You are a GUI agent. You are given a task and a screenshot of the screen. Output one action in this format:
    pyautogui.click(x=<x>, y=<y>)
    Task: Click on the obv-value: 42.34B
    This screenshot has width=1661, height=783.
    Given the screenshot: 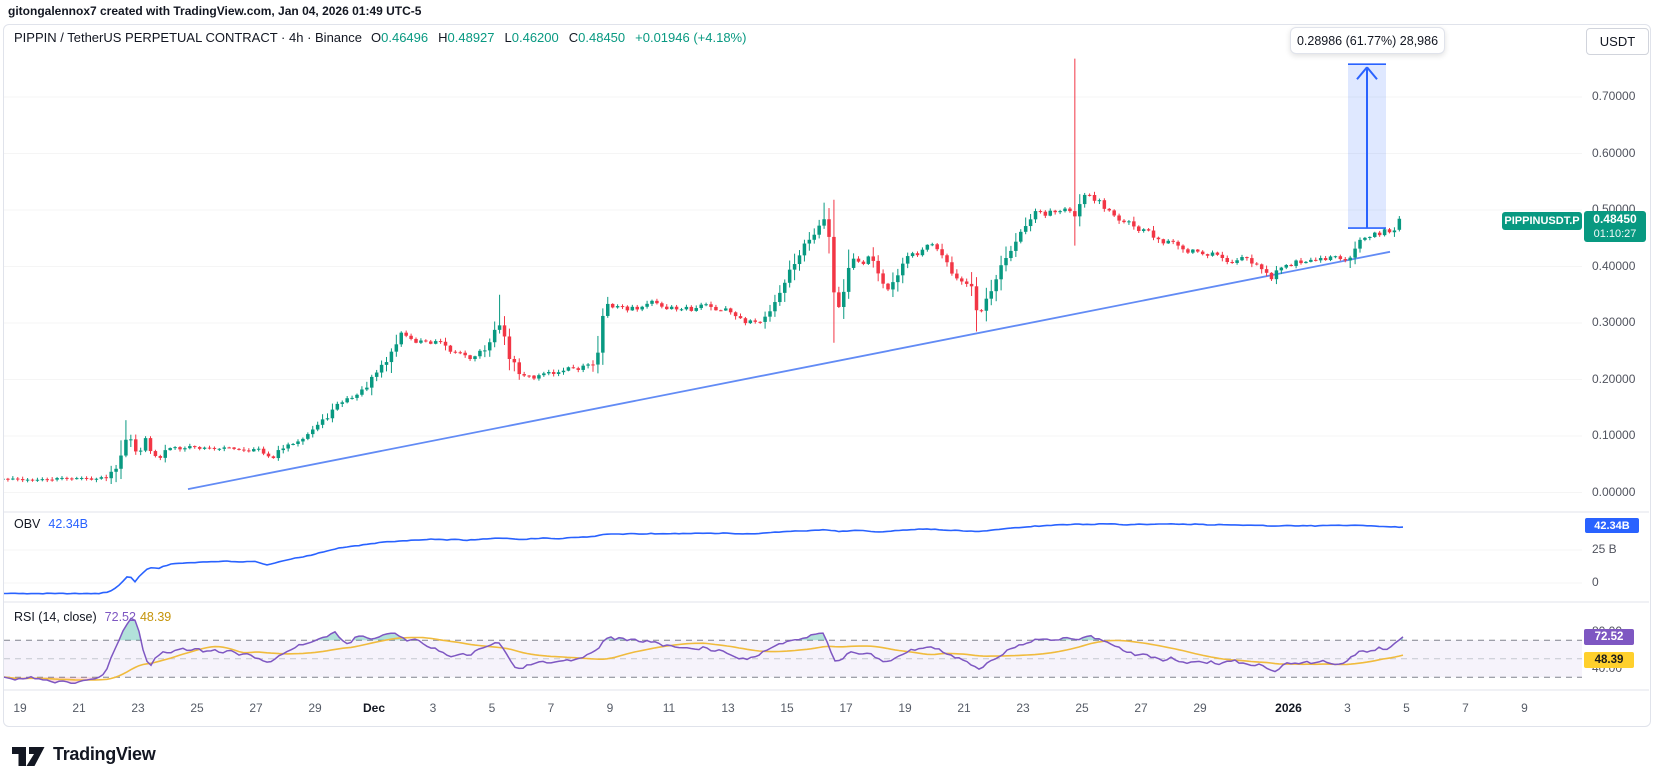 What is the action you would take?
    pyautogui.click(x=68, y=524)
    